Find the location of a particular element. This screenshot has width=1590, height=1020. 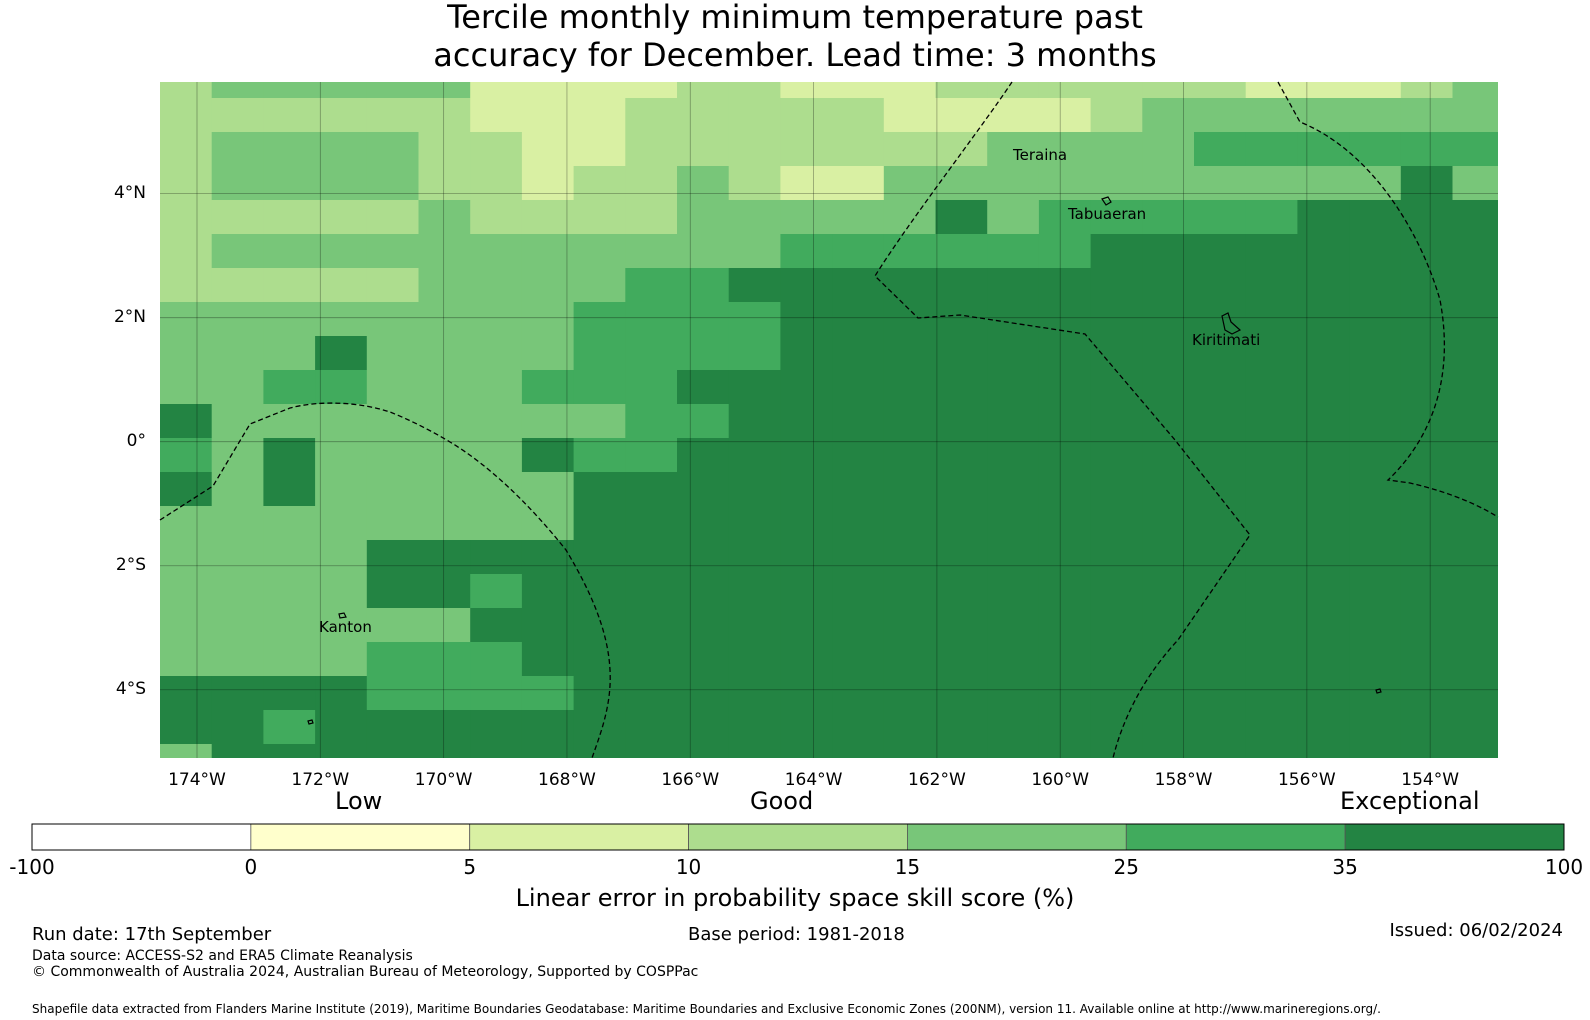

colorbar-frame is located at coordinates (798, 837).